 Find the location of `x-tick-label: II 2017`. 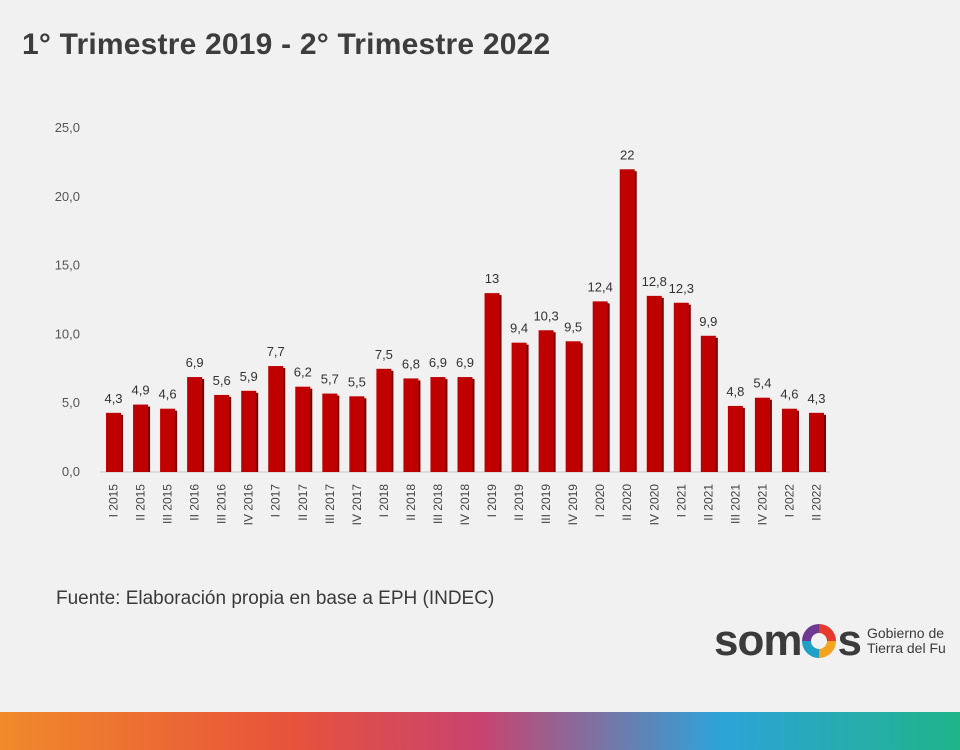

x-tick-label: II 2017 is located at coordinates (303, 502).